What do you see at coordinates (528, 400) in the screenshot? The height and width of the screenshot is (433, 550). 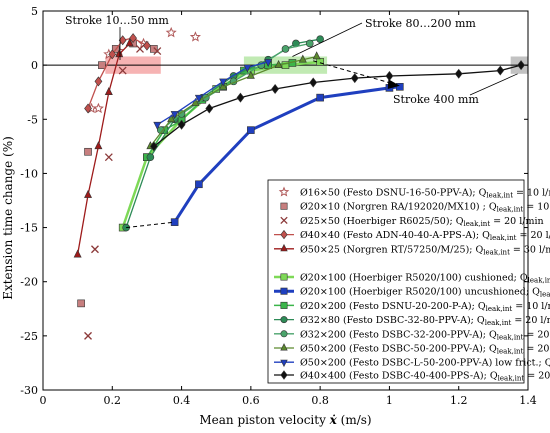 I see `x-tick-label: 1.4` at bounding box center [528, 400].